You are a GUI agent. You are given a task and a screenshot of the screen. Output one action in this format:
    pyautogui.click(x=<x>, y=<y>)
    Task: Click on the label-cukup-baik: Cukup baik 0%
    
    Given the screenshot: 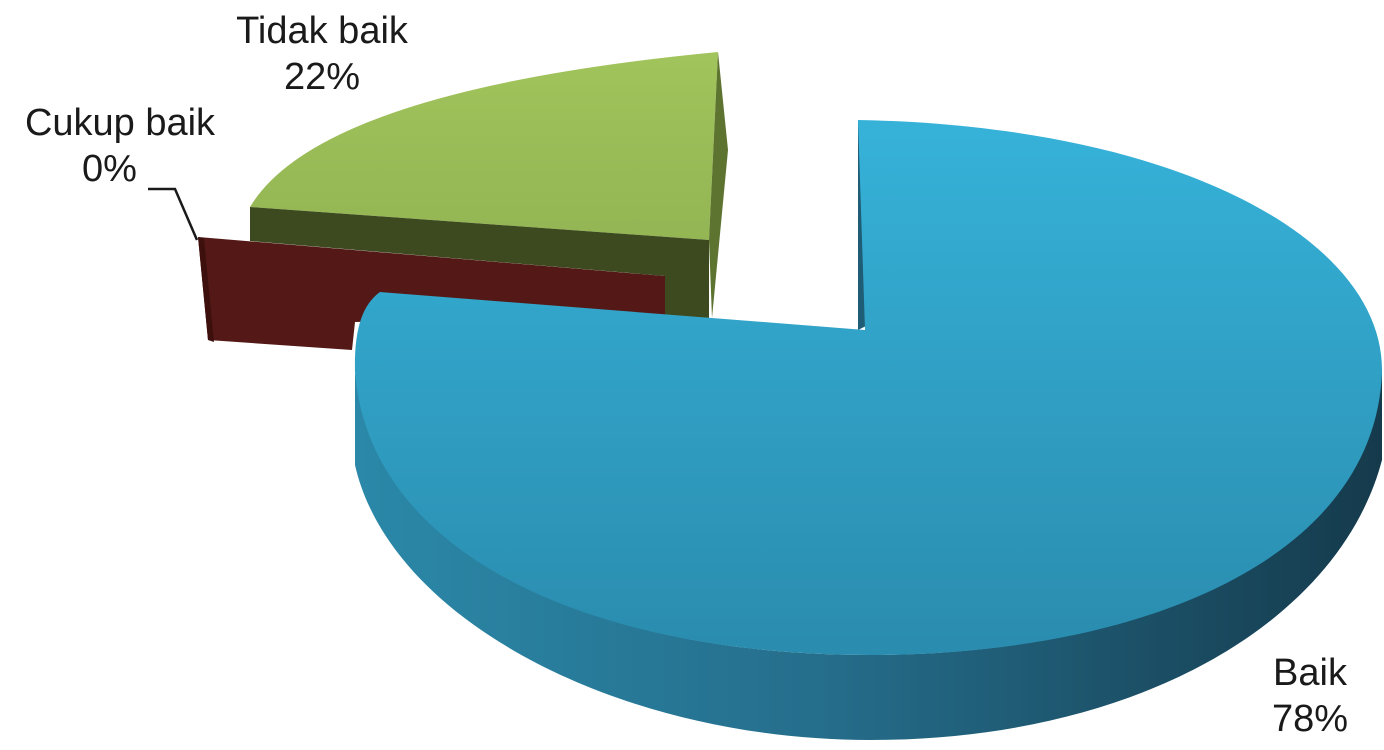 What is the action you would take?
    pyautogui.click(x=120, y=146)
    